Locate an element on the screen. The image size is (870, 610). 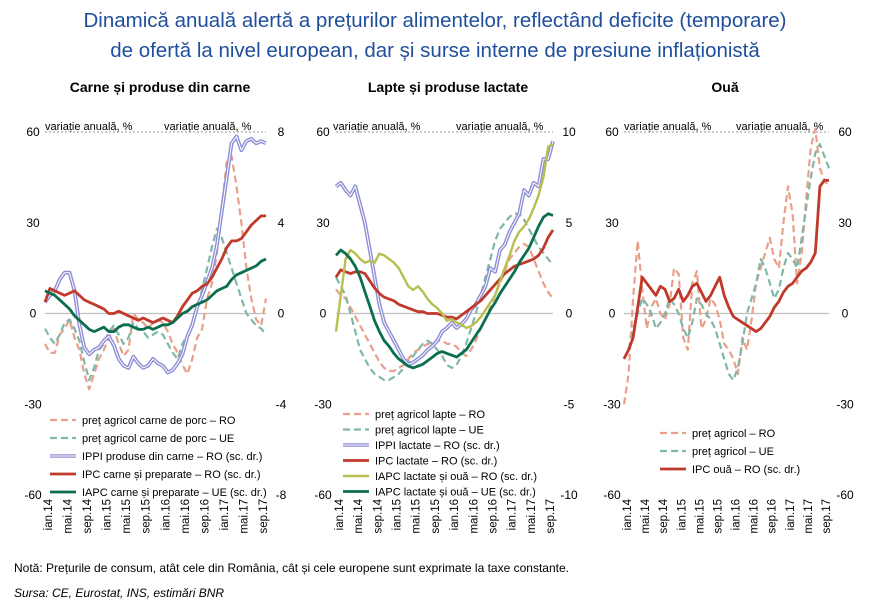
y-tick-label-right: -8 is located at coordinates (281, 495).